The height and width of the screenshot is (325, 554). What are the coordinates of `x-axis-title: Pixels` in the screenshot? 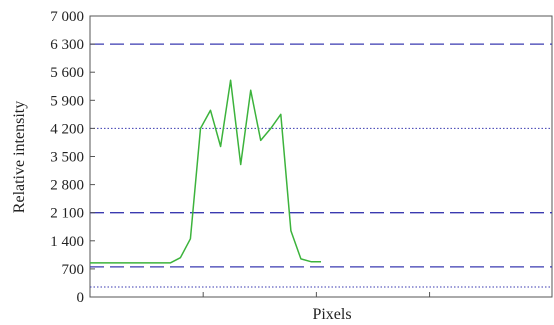 It's located at (331, 314).